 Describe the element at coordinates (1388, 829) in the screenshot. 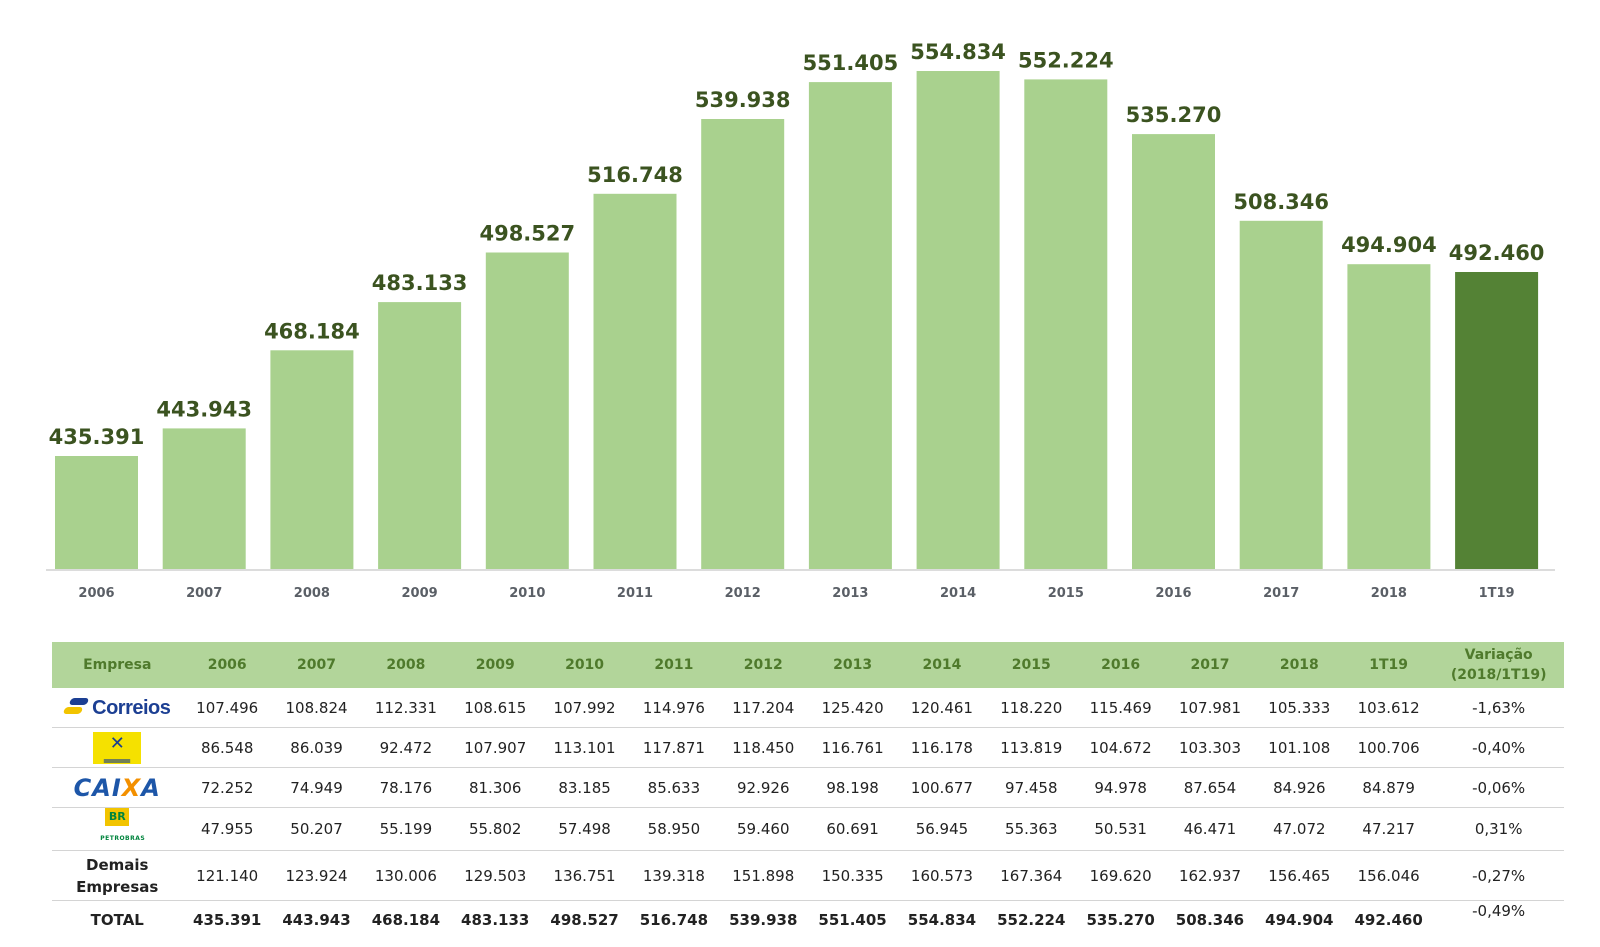

I see `table-cell: 47.217` at that location.